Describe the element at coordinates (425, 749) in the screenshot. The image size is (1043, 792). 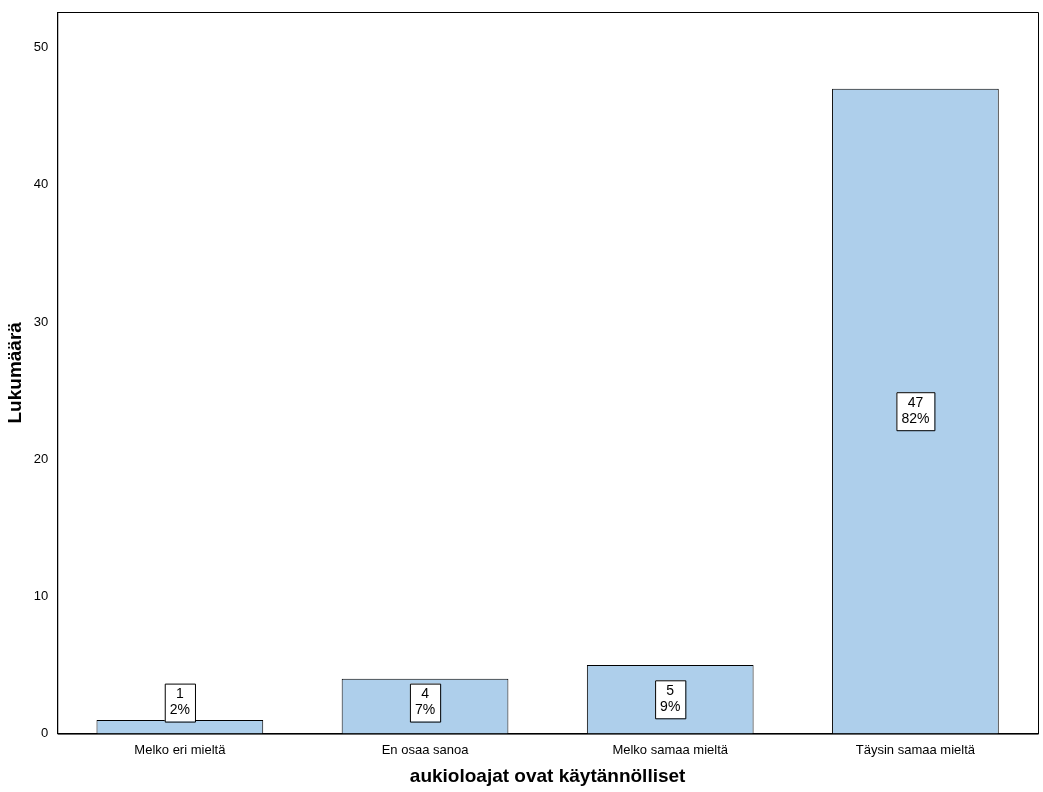
I see `x-tick-label: En osaa sanoa` at that location.